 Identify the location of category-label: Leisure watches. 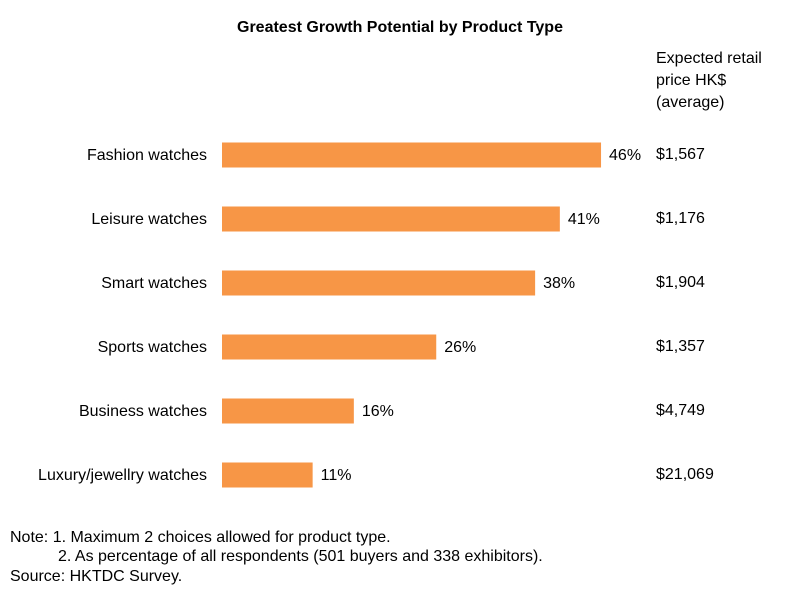
(149, 219).